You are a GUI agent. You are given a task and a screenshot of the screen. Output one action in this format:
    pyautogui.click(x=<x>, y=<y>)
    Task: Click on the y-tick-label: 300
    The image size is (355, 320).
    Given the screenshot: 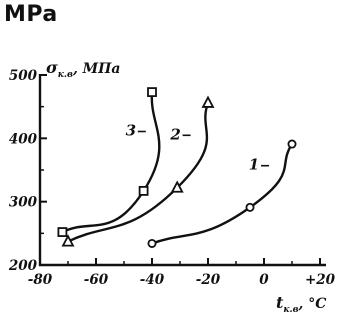 What is the action you would take?
    pyautogui.click(x=23, y=203)
    